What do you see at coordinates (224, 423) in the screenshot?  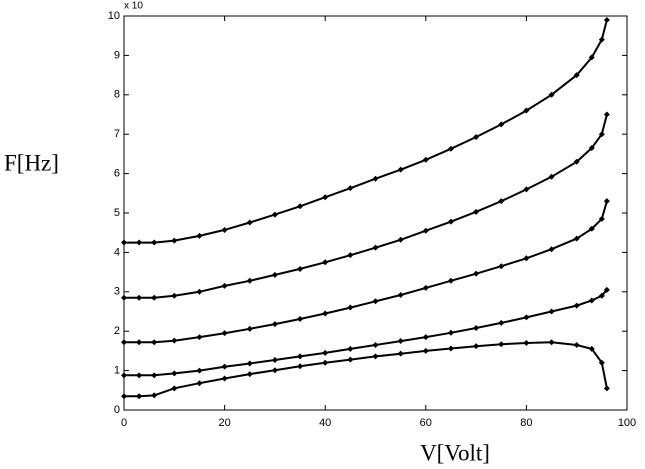 I see `x-tick-label: 20` at bounding box center [224, 423].